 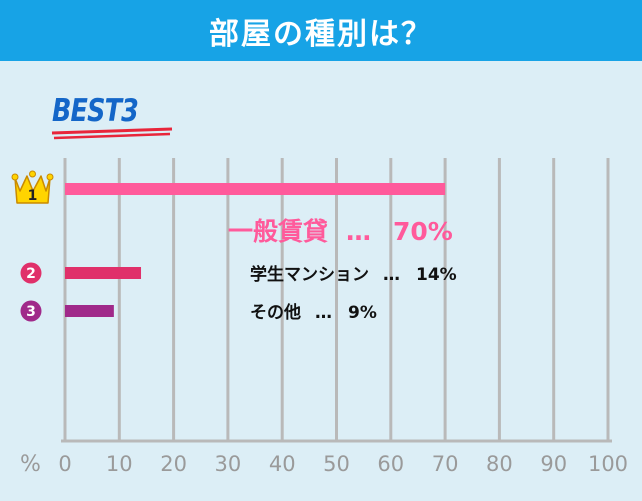 I want to click on page-title: 部屋の種別は？, so click(x=321, y=34).